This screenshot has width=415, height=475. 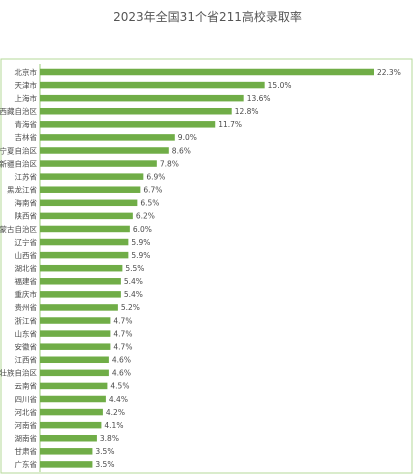 I want to click on category-label: 甘肃省, so click(x=26, y=451).